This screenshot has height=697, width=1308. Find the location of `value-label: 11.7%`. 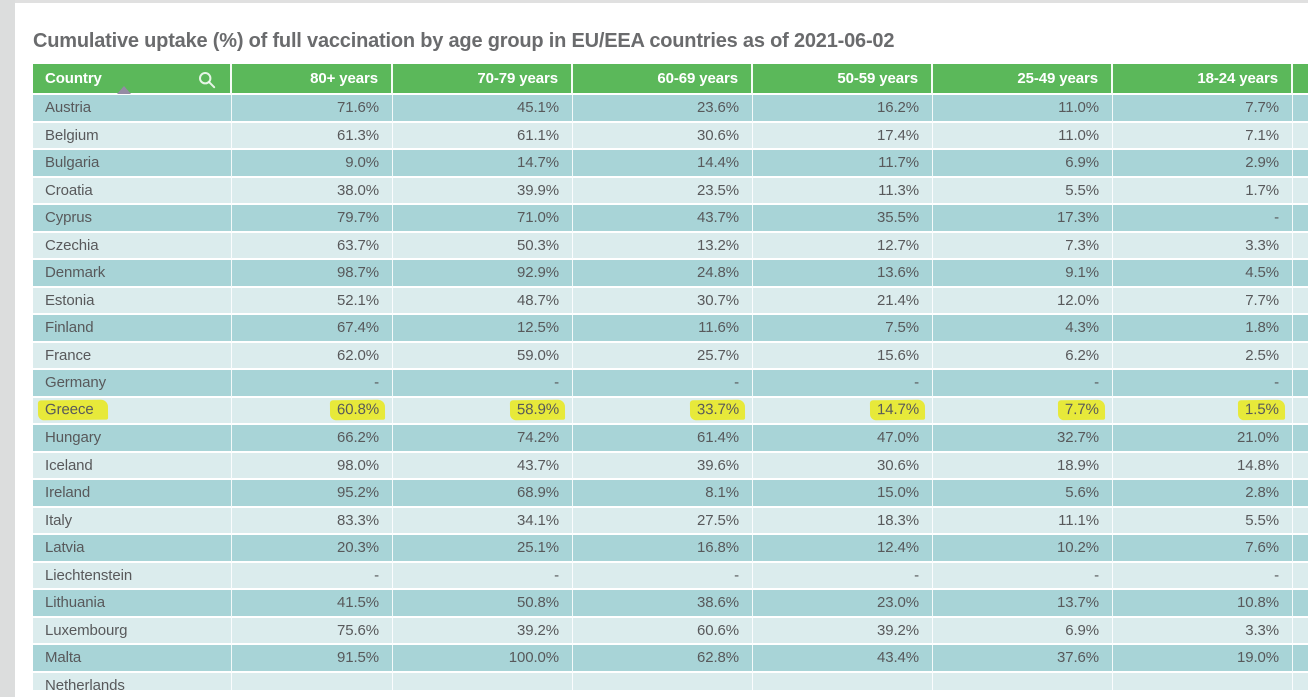

value-label: 11.7% is located at coordinates (898, 163).